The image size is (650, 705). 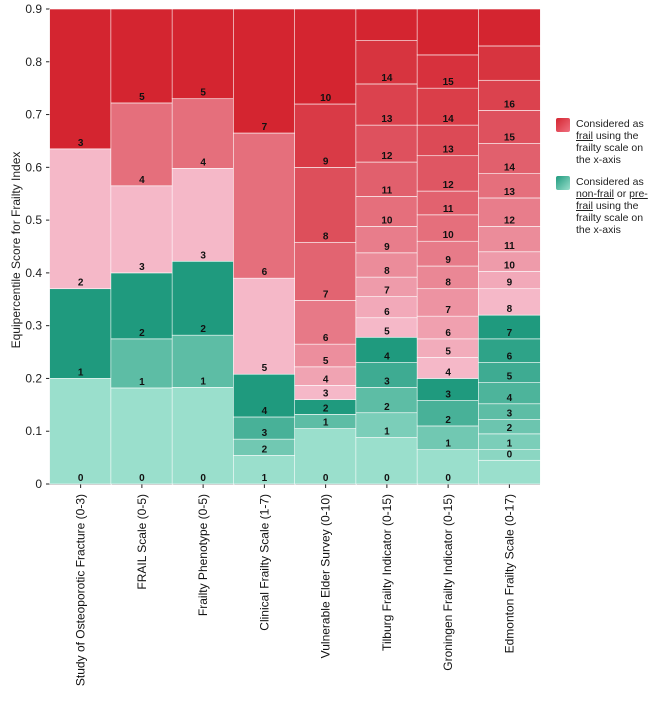 I want to click on y-tick-label: 0.1, so click(x=33, y=431).